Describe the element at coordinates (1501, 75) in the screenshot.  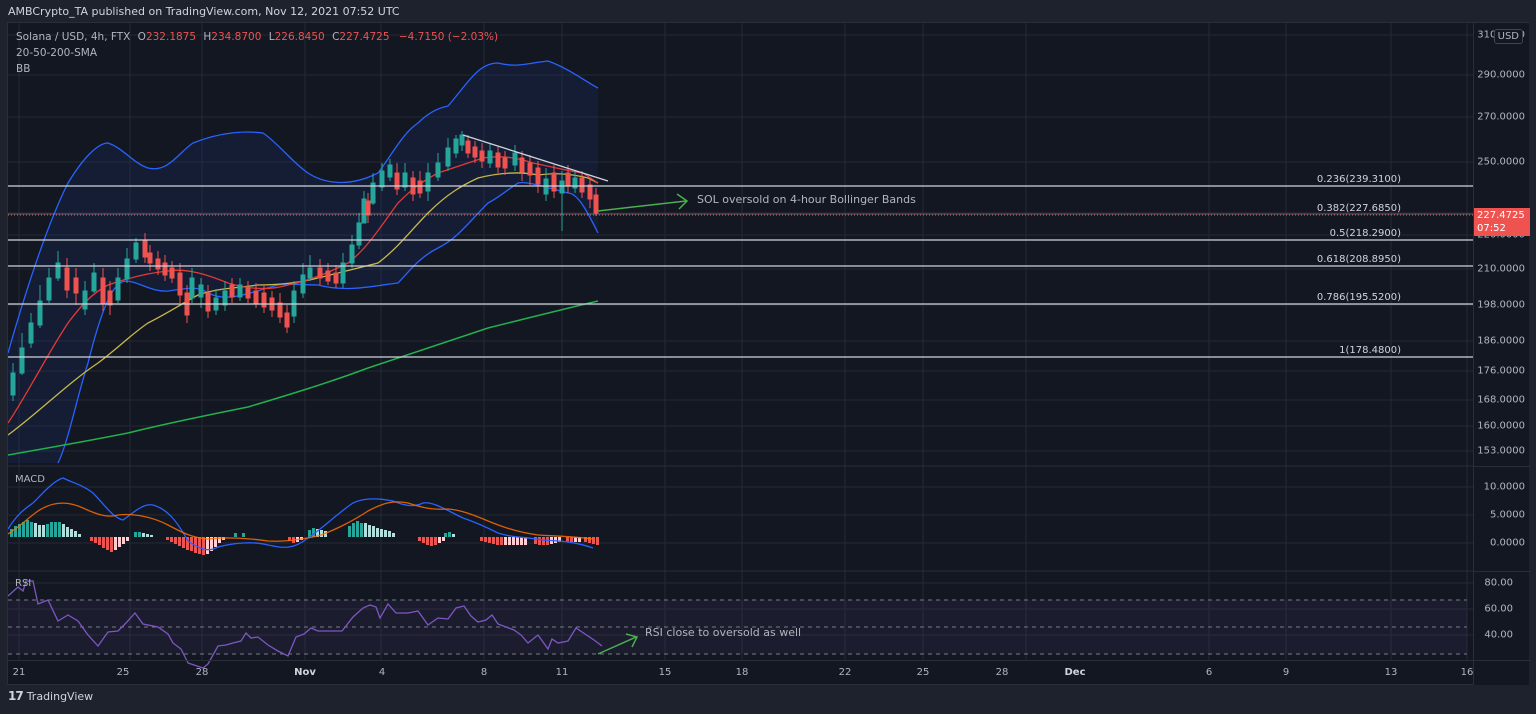
I see `y-tick: 290.0000` at that location.